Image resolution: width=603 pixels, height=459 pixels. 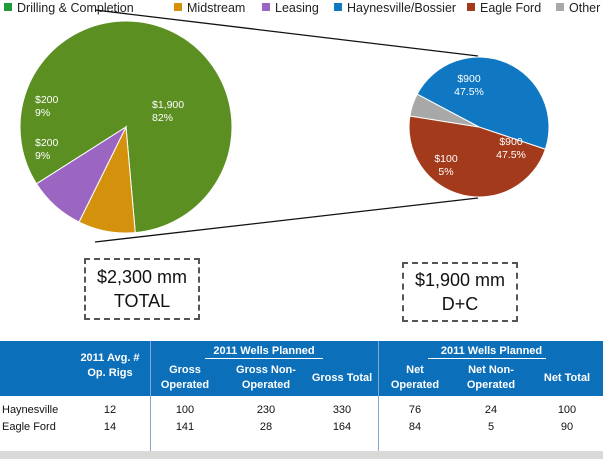 I want to click on table-footer-bar, so click(x=301, y=455).